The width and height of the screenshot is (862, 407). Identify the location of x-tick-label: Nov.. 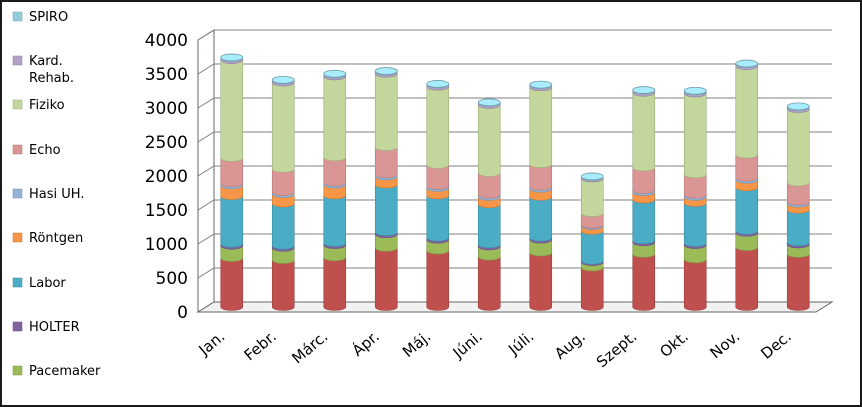
(725, 344).